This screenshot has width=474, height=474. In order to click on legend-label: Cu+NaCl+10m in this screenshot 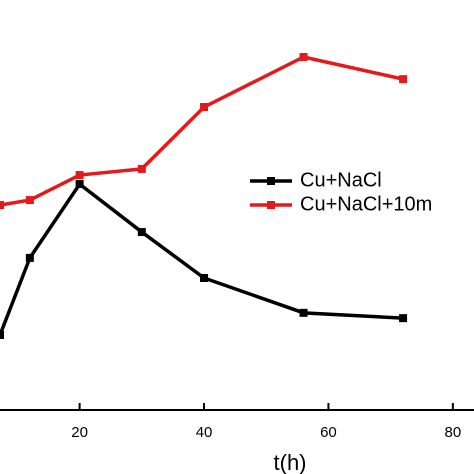, I will do `click(366, 204)`.